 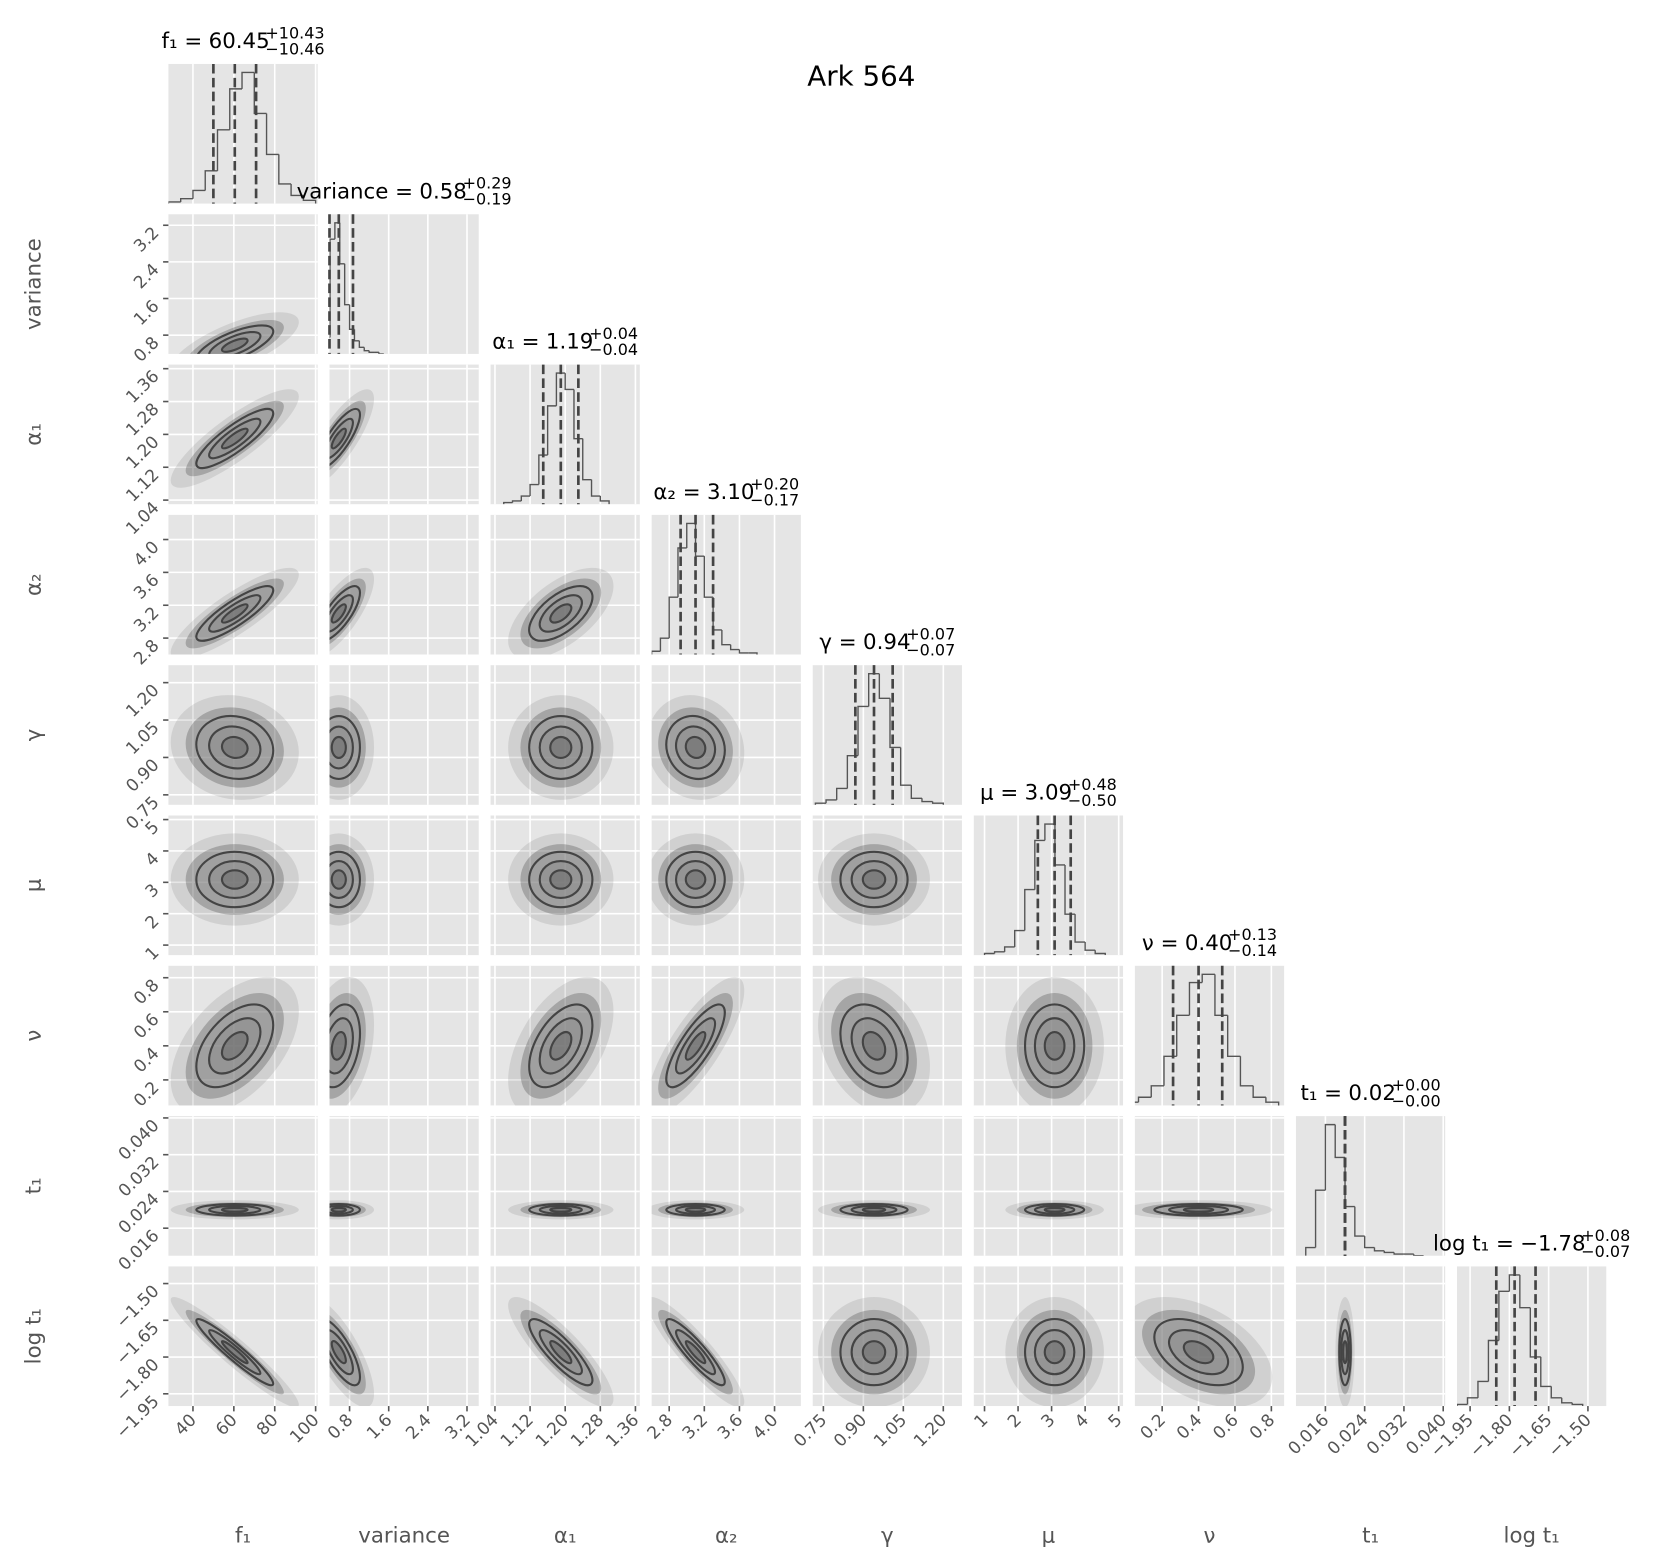 What do you see at coordinates (139, 1140) in the screenshot?
I see `y-tick-label: 0.040` at bounding box center [139, 1140].